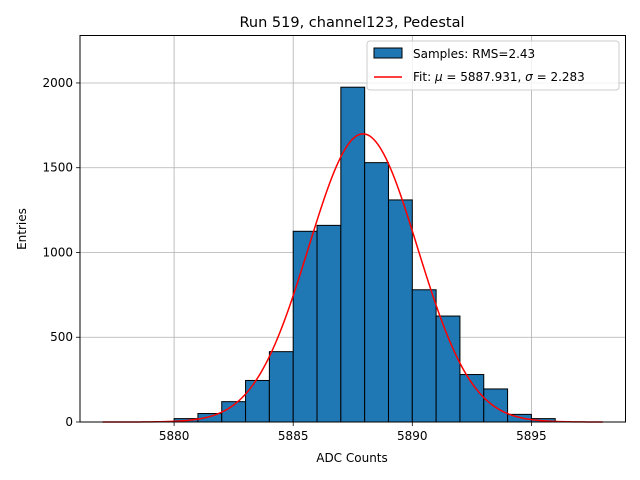  What do you see at coordinates (531, 436) in the screenshot?
I see `x-tick-label: 5895` at bounding box center [531, 436].